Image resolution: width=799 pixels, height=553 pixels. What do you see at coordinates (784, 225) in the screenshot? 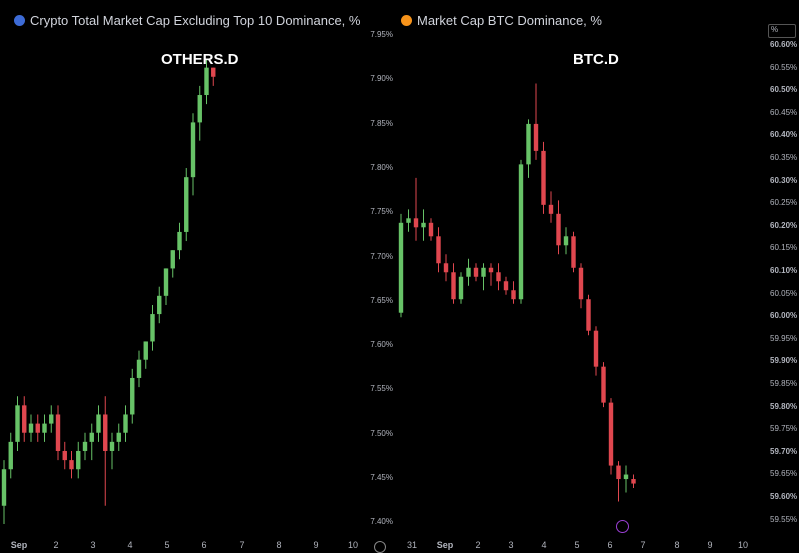
I see `right-axis-tick: 60.20%` at bounding box center [784, 225].